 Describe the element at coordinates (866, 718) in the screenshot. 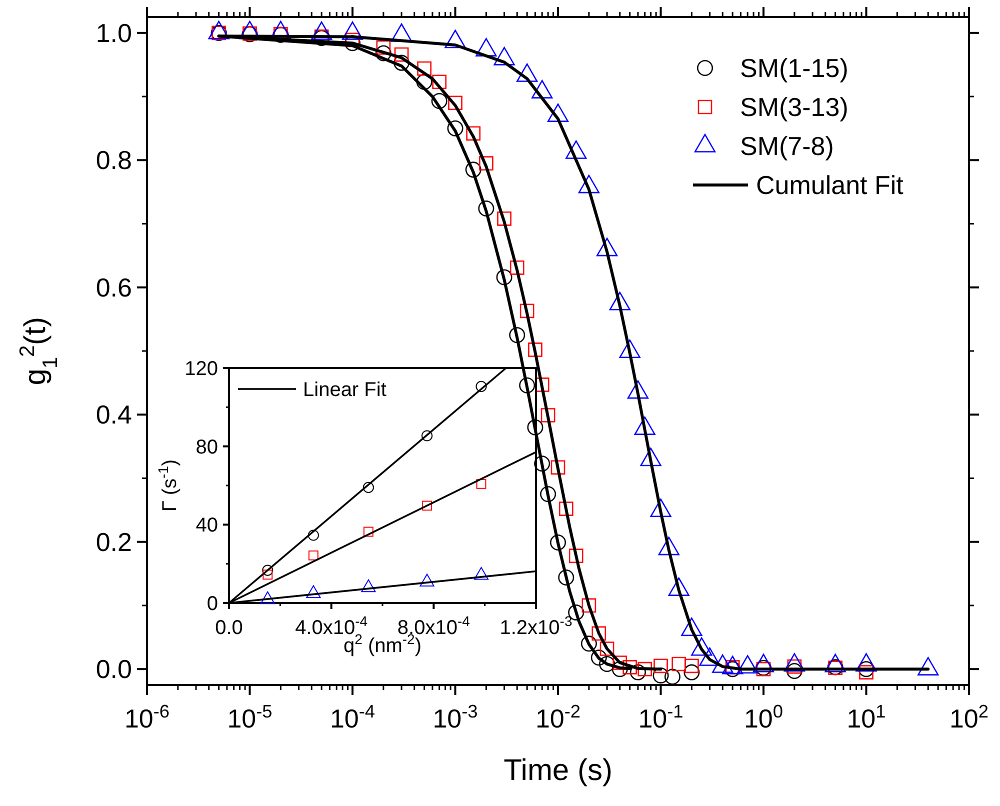

I see `x-tick-label: 10$^{1}$` at that location.